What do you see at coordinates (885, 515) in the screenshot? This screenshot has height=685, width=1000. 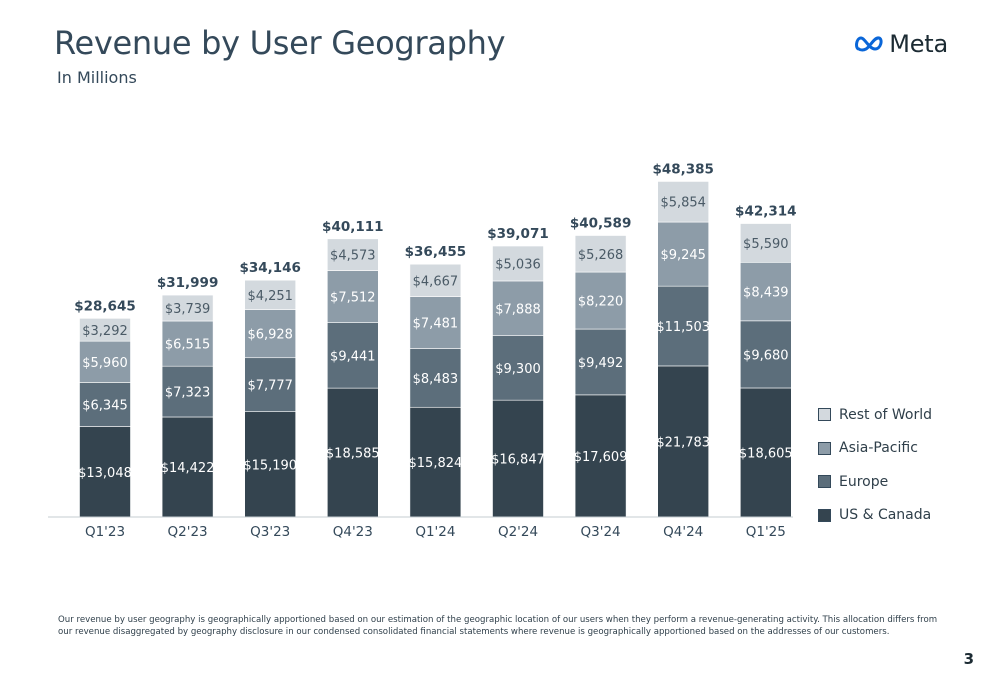 I see `legend-label: US & Canada` at bounding box center [885, 515].